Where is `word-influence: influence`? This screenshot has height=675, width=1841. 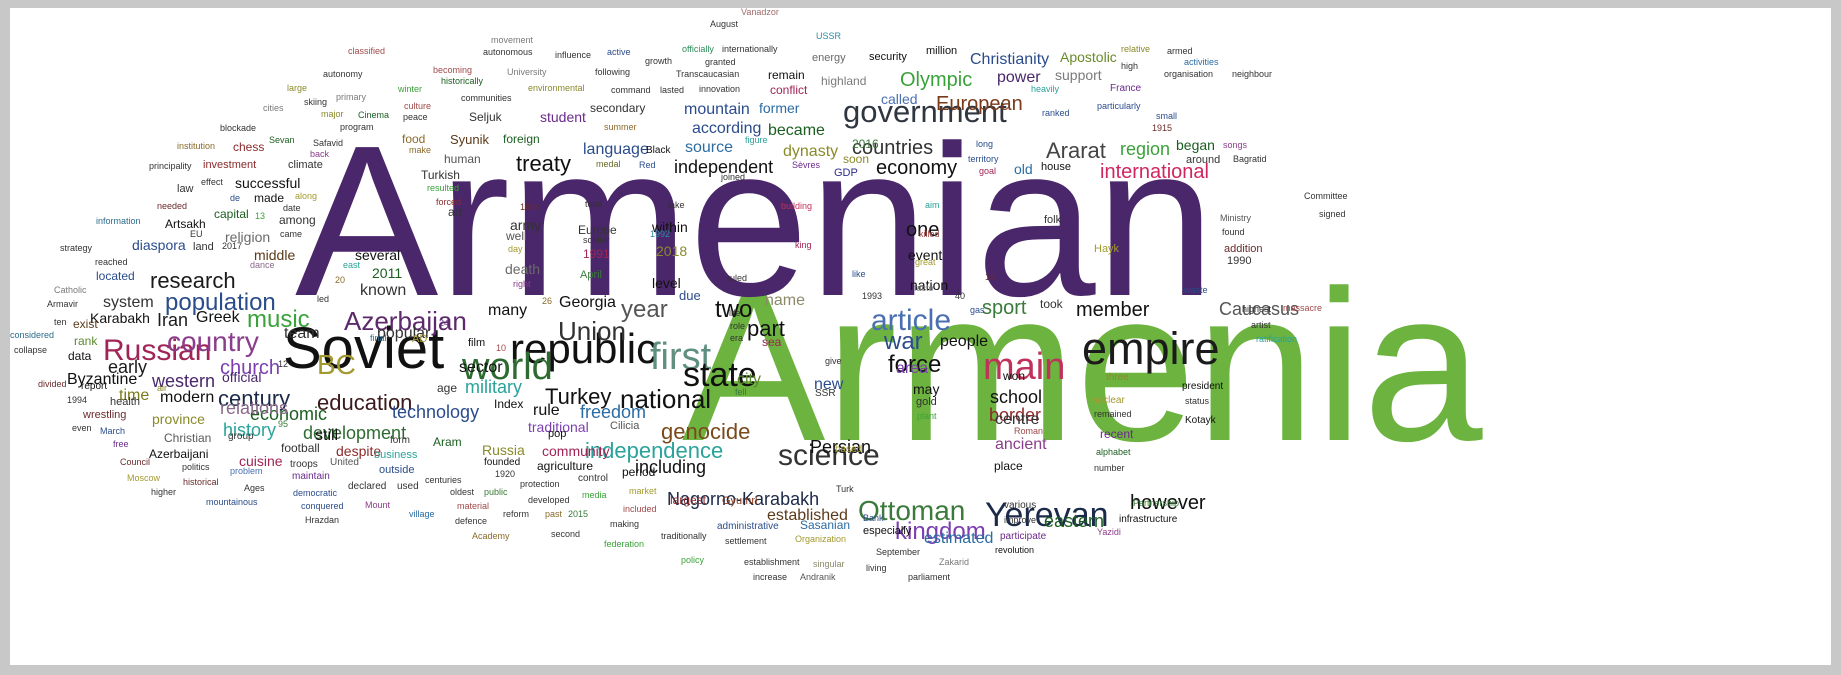
word-influence: influence is located at coordinates (573, 55).